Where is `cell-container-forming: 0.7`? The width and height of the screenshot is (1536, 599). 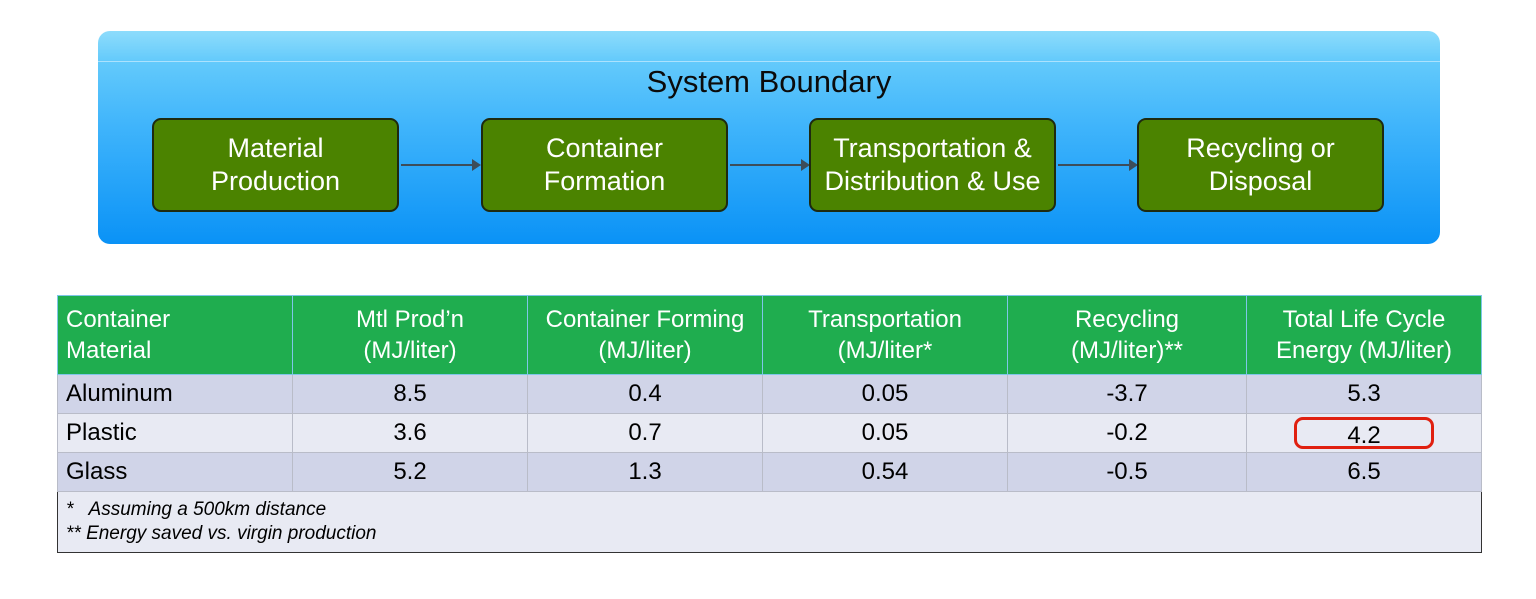
cell-container-forming: 0.7 is located at coordinates (645, 433).